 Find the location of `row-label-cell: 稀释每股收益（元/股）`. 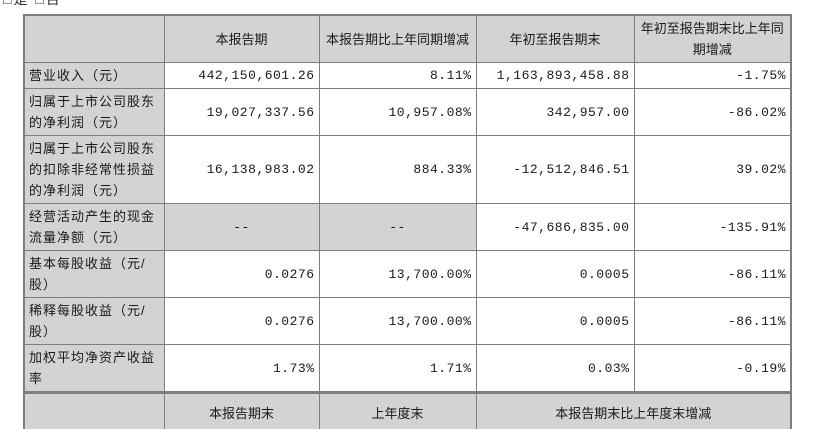

row-label-cell: 稀释每股收益（元/股） is located at coordinates (94, 321).